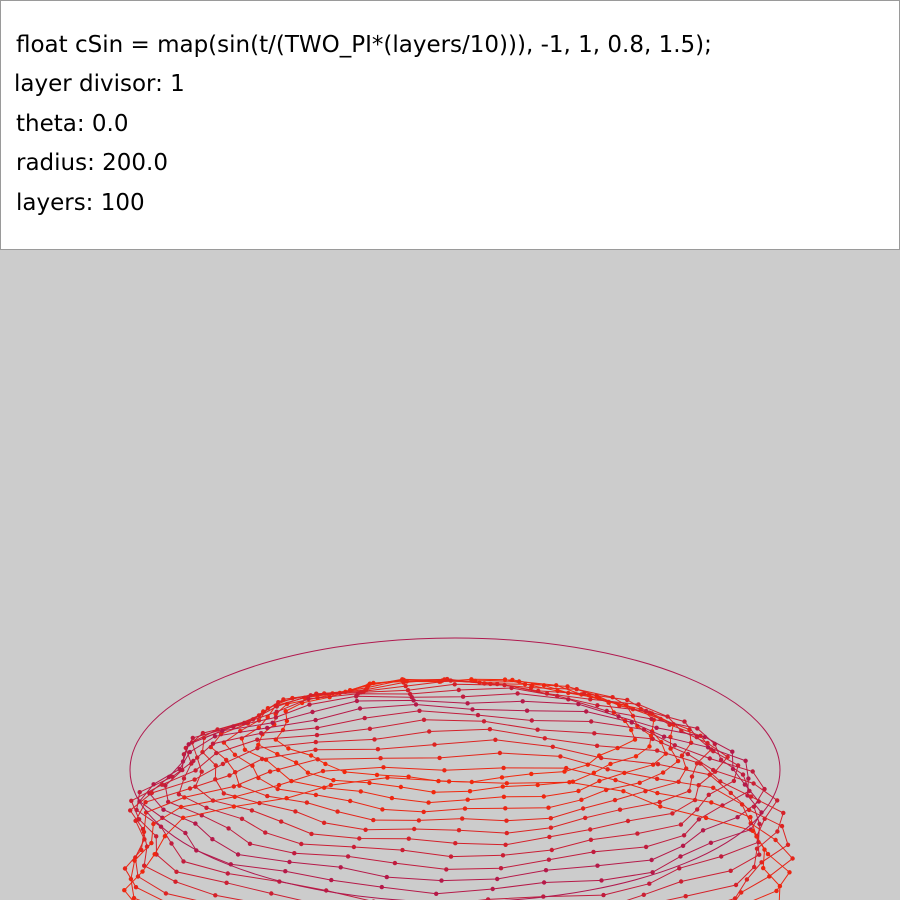 The width and height of the screenshot is (900, 900). What do you see at coordinates (92, 163) in the screenshot?
I see `radius-readout: radius: 200.0` at bounding box center [92, 163].